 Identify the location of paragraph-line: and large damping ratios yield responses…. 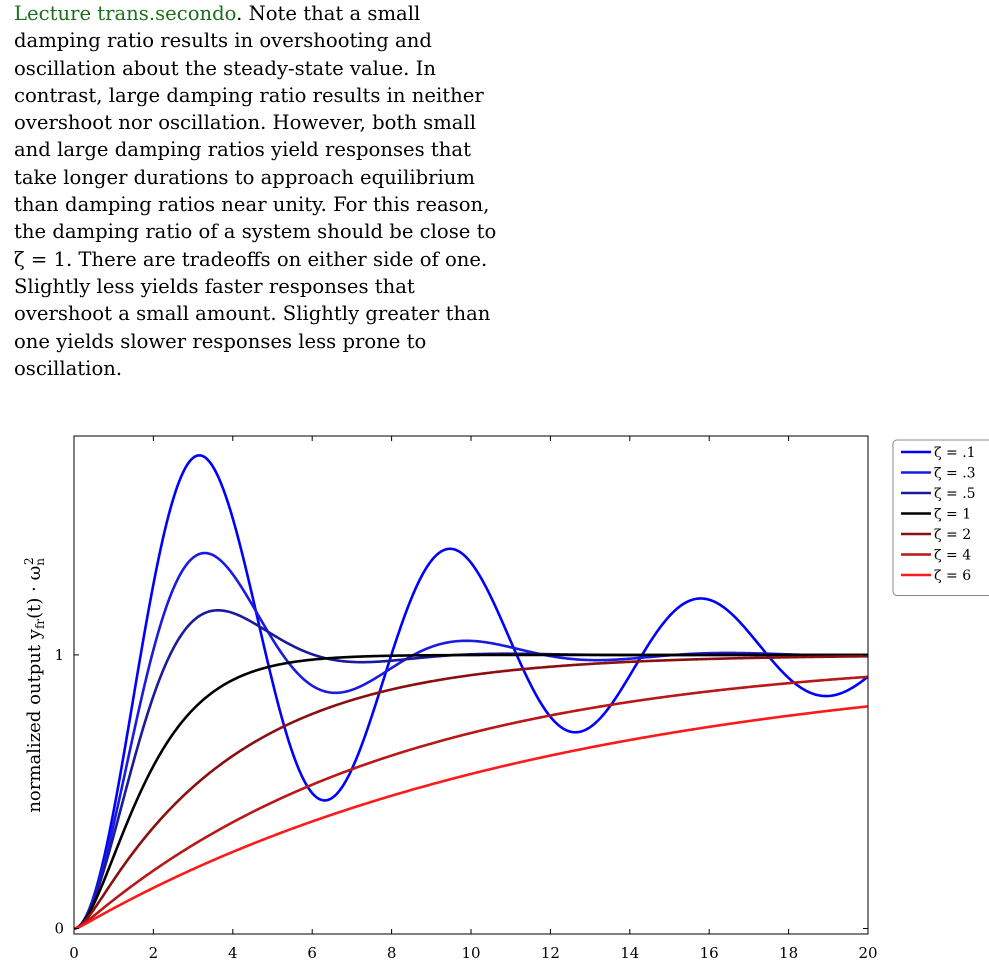
(242, 150).